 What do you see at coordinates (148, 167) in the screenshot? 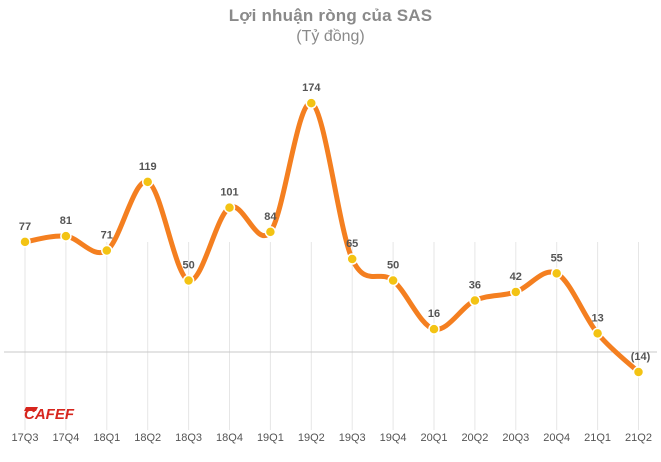
I see `data-label: 119` at bounding box center [148, 167].